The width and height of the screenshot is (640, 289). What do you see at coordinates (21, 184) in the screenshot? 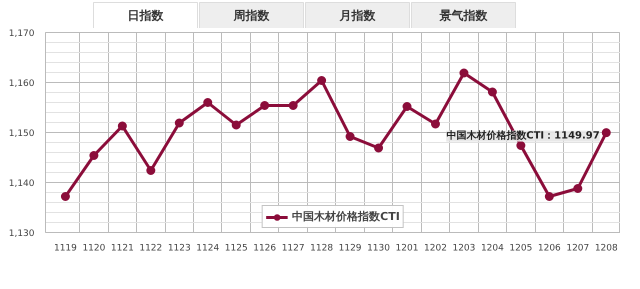
I see `y-tick-label: 1,140` at bounding box center [21, 184].